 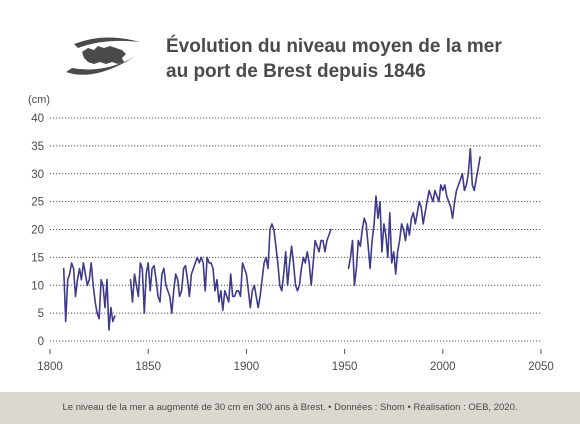 I want to click on y-axis-unit-label: (cm), so click(x=39, y=100).